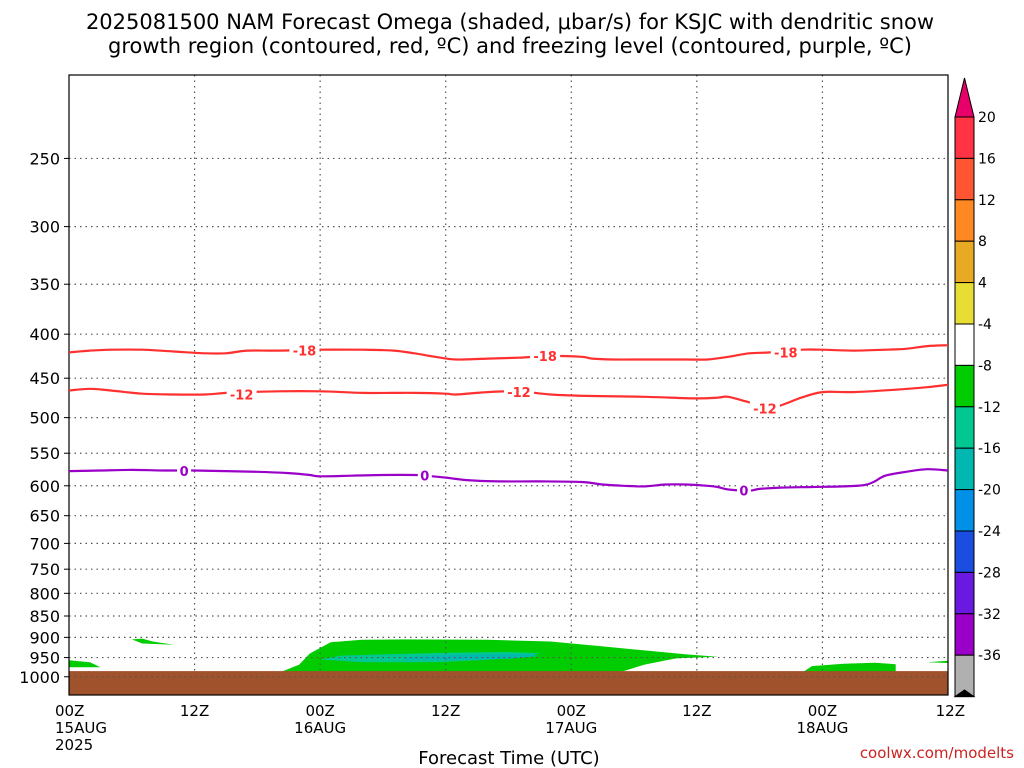  Describe the element at coordinates (989, 615) in the screenshot. I see `colorbar-label-13: -32` at that location.